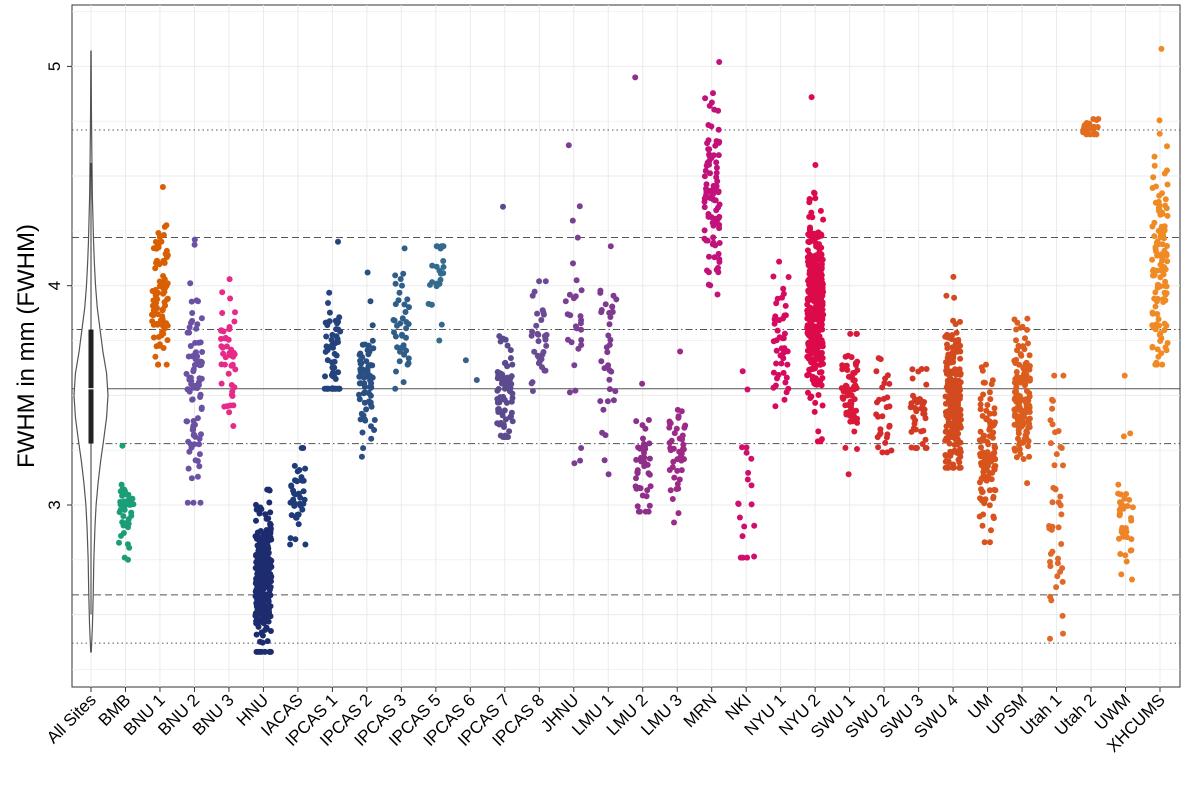 The width and height of the screenshot is (1200, 800). What do you see at coordinates (700, 710) in the screenshot?
I see `x-tick-label: MRN` at bounding box center [700, 710].